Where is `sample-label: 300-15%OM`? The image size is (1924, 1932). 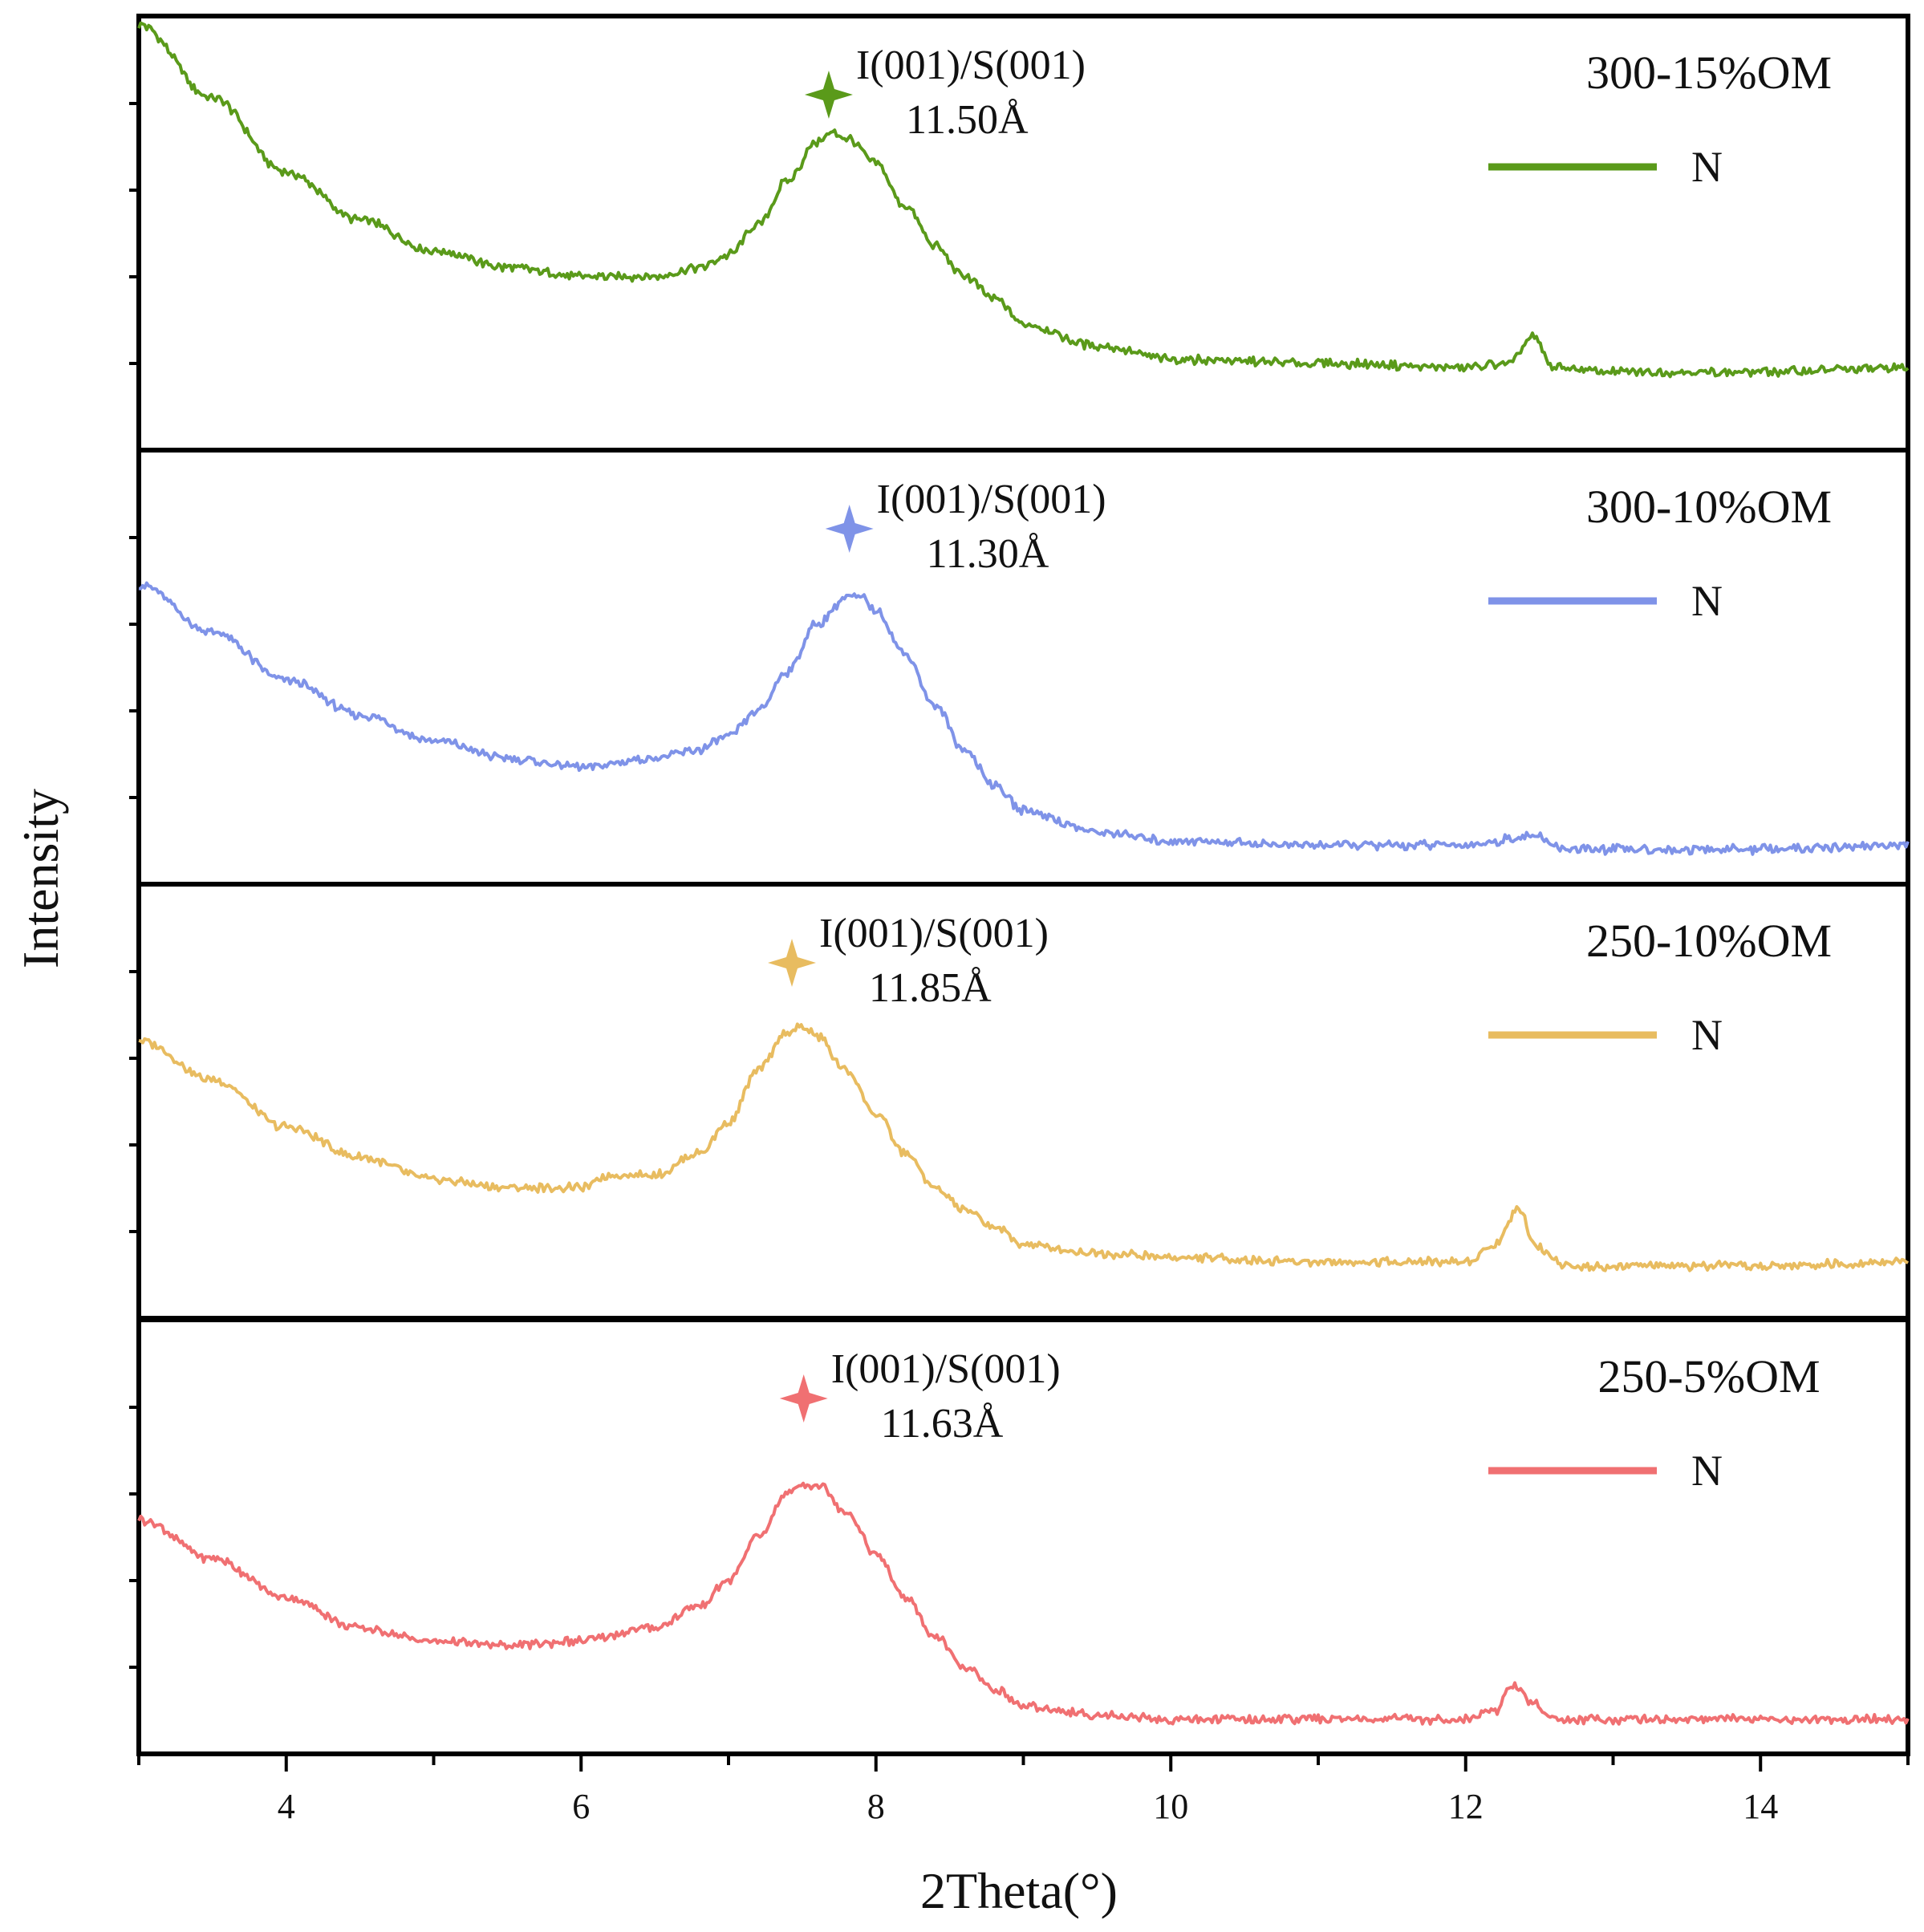
sample-label: 300-15%OM is located at coordinates (1709, 73).